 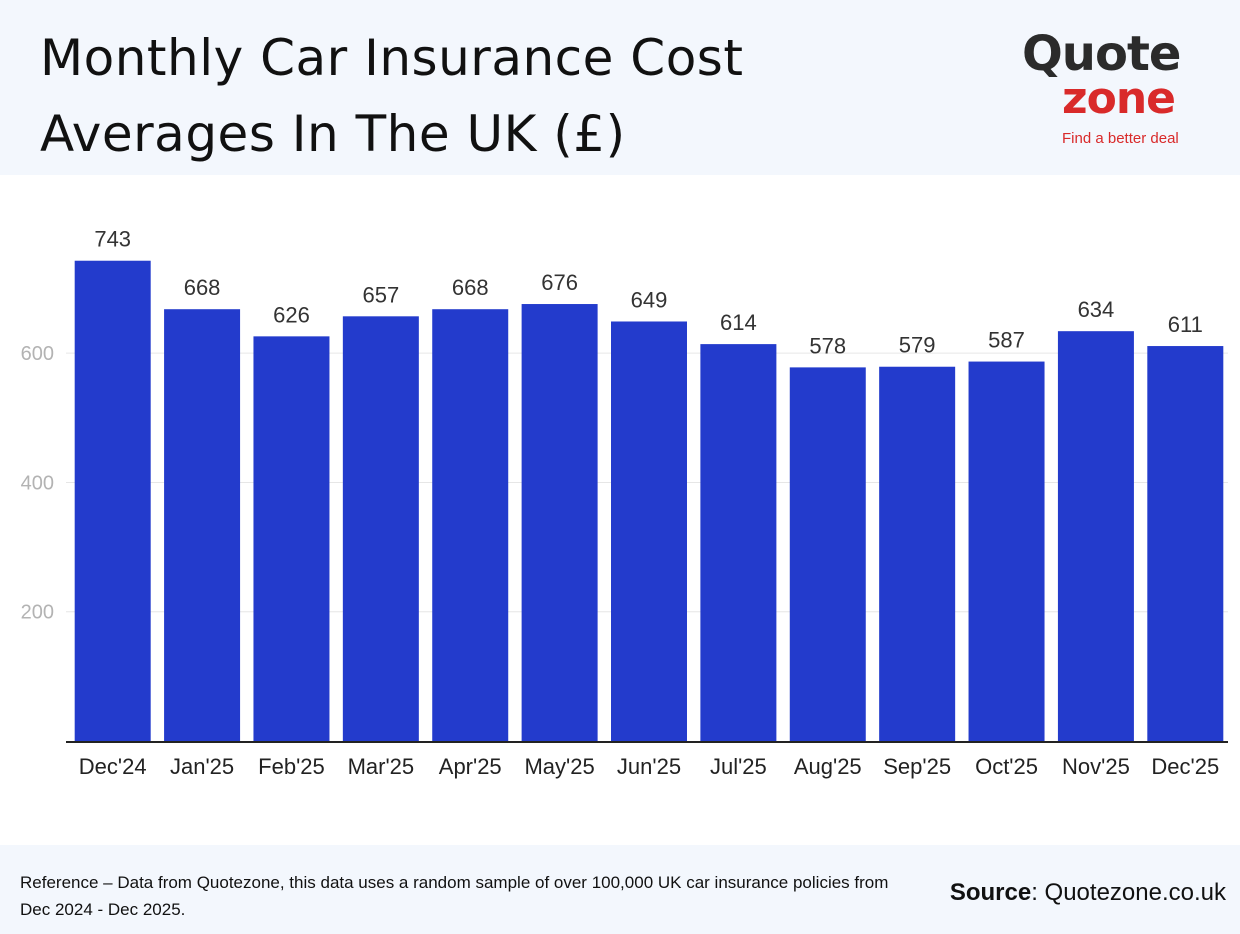 I want to click on data-label-11: 634, so click(x=1096, y=309).